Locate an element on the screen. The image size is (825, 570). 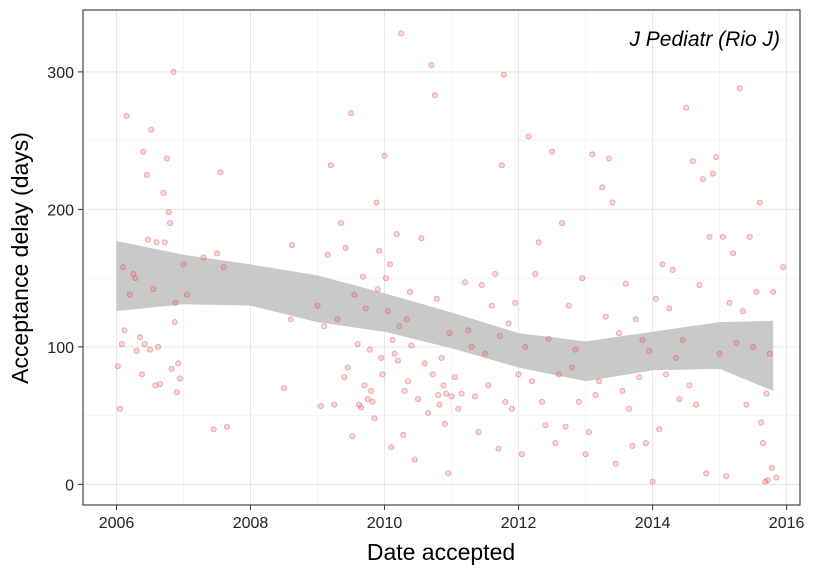
y-tick-label: 300 is located at coordinates (60, 73).